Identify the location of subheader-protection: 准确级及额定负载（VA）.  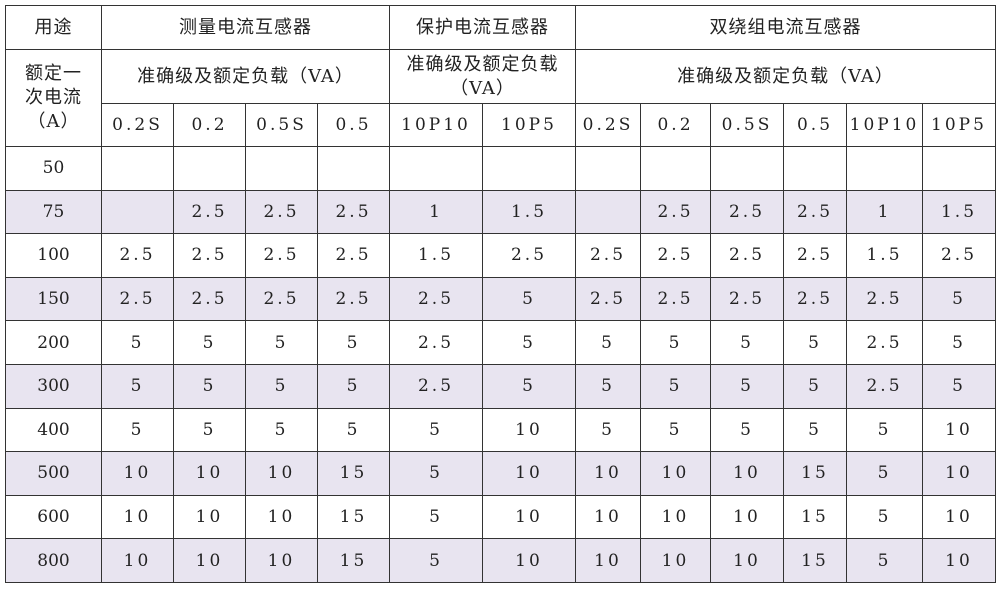
(482, 76).